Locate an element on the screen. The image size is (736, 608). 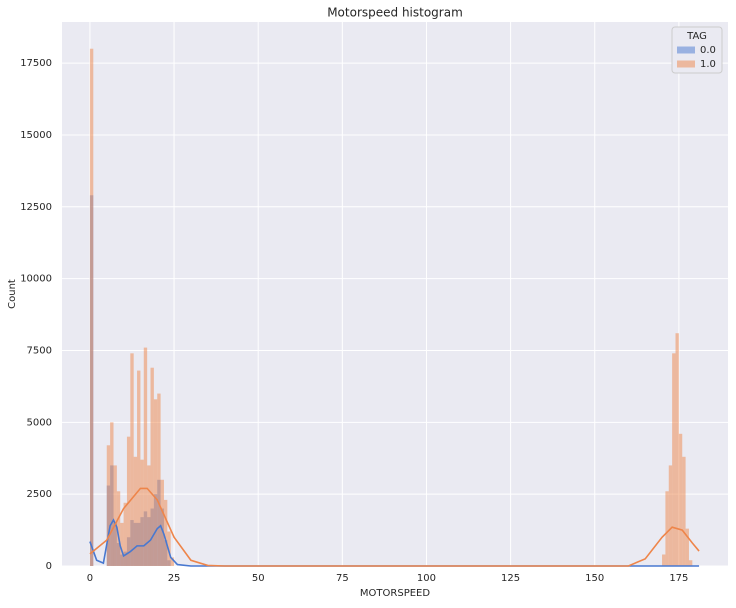
y-axis-label: Count is located at coordinates (12, 294).